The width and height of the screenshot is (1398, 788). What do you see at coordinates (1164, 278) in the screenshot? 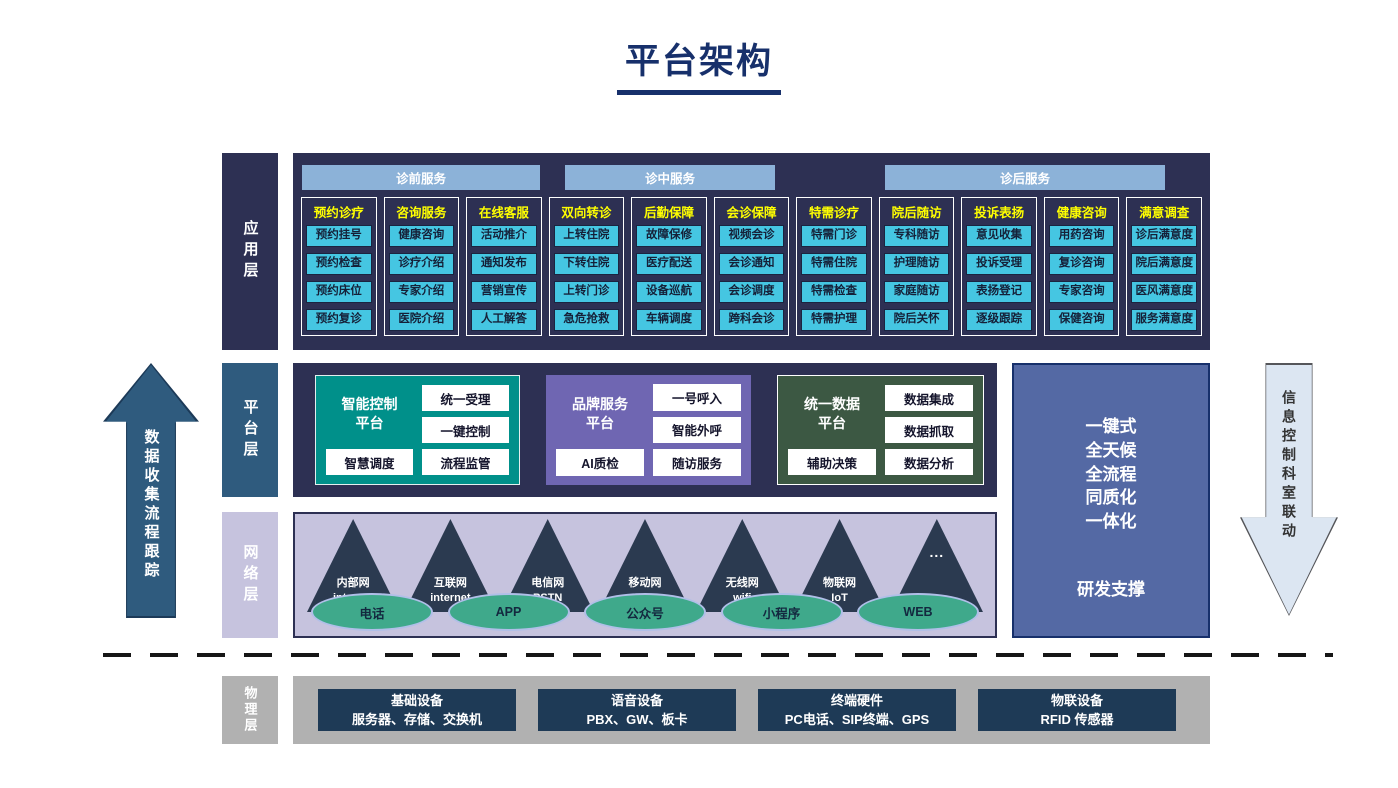
I see `service-cell-list: 诊后满意度 院后满意度 医风满意度 服务满意度` at bounding box center [1164, 278].